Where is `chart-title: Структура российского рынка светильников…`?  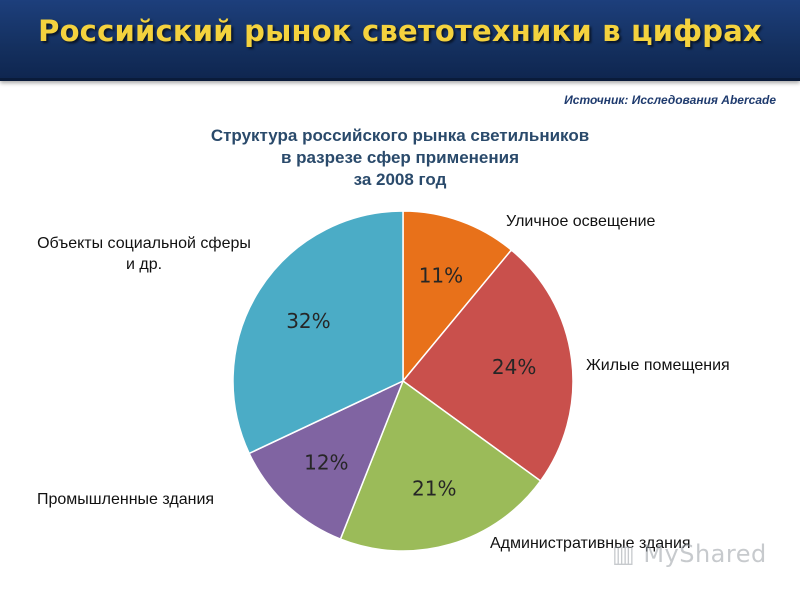 chart-title: Структура российского рынка светильников… is located at coordinates (400, 158).